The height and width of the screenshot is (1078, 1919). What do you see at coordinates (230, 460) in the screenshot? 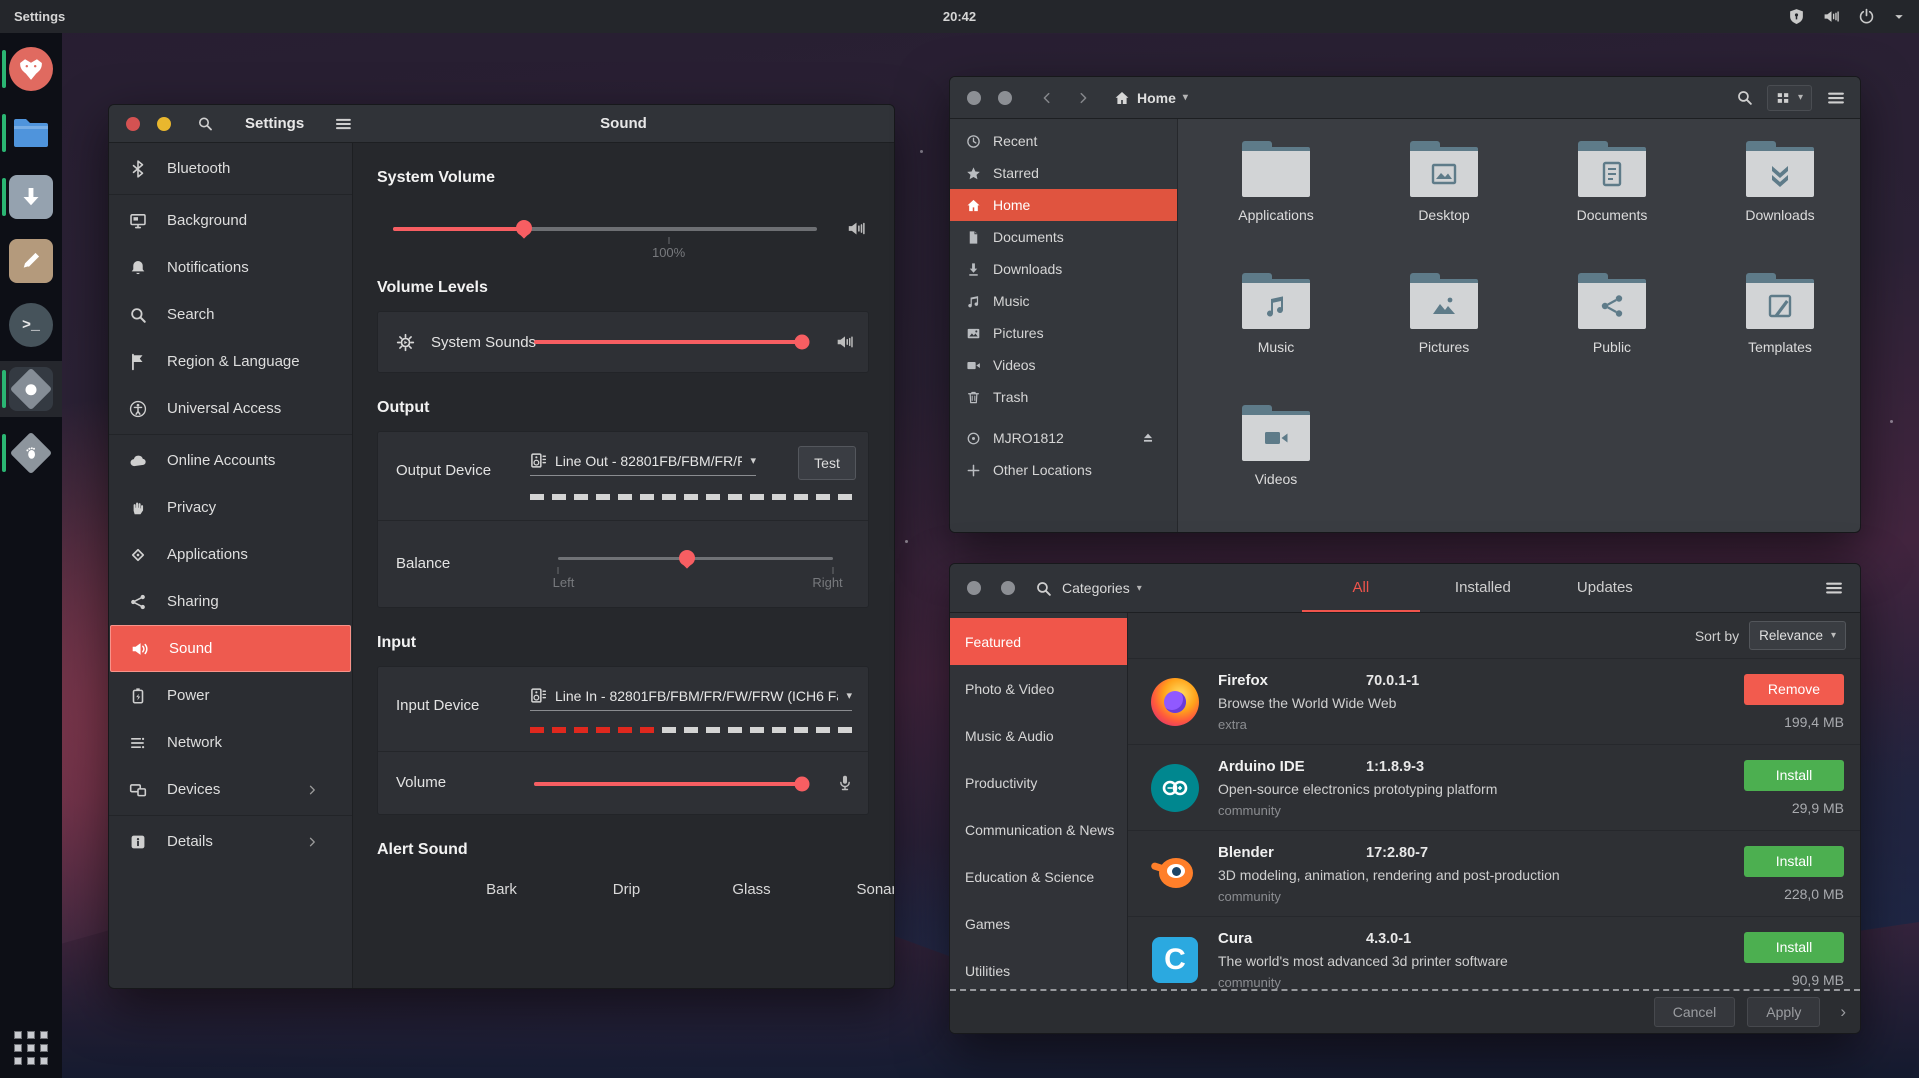
I see `sidebar-item-online-accounts: Online Accounts` at bounding box center [230, 460].